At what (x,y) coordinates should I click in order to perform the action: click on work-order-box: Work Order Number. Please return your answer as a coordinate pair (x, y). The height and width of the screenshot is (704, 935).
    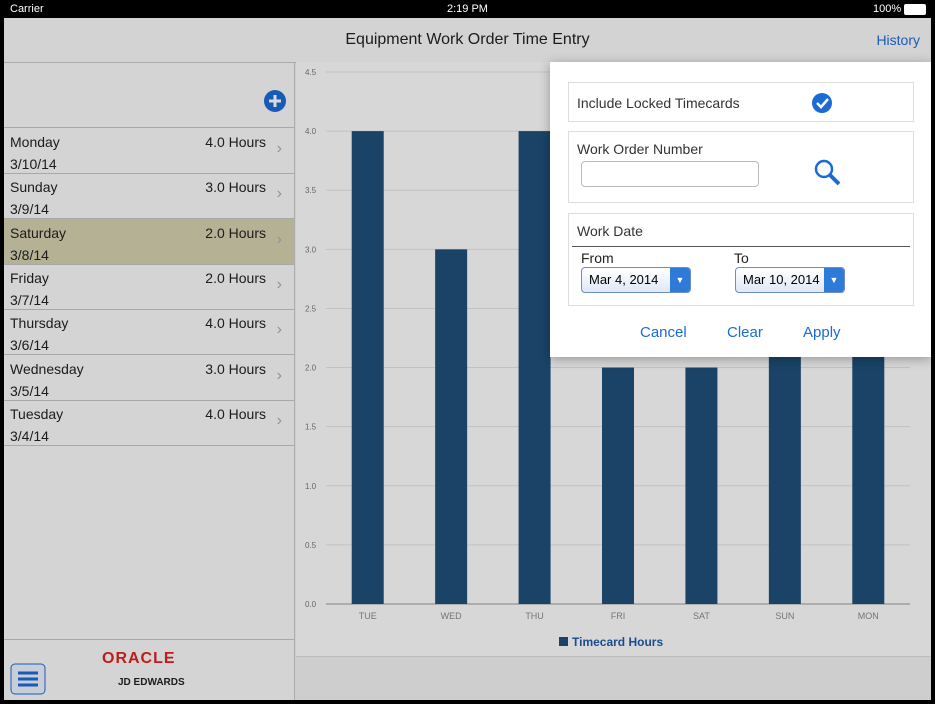
    Looking at the image, I should click on (741, 167).